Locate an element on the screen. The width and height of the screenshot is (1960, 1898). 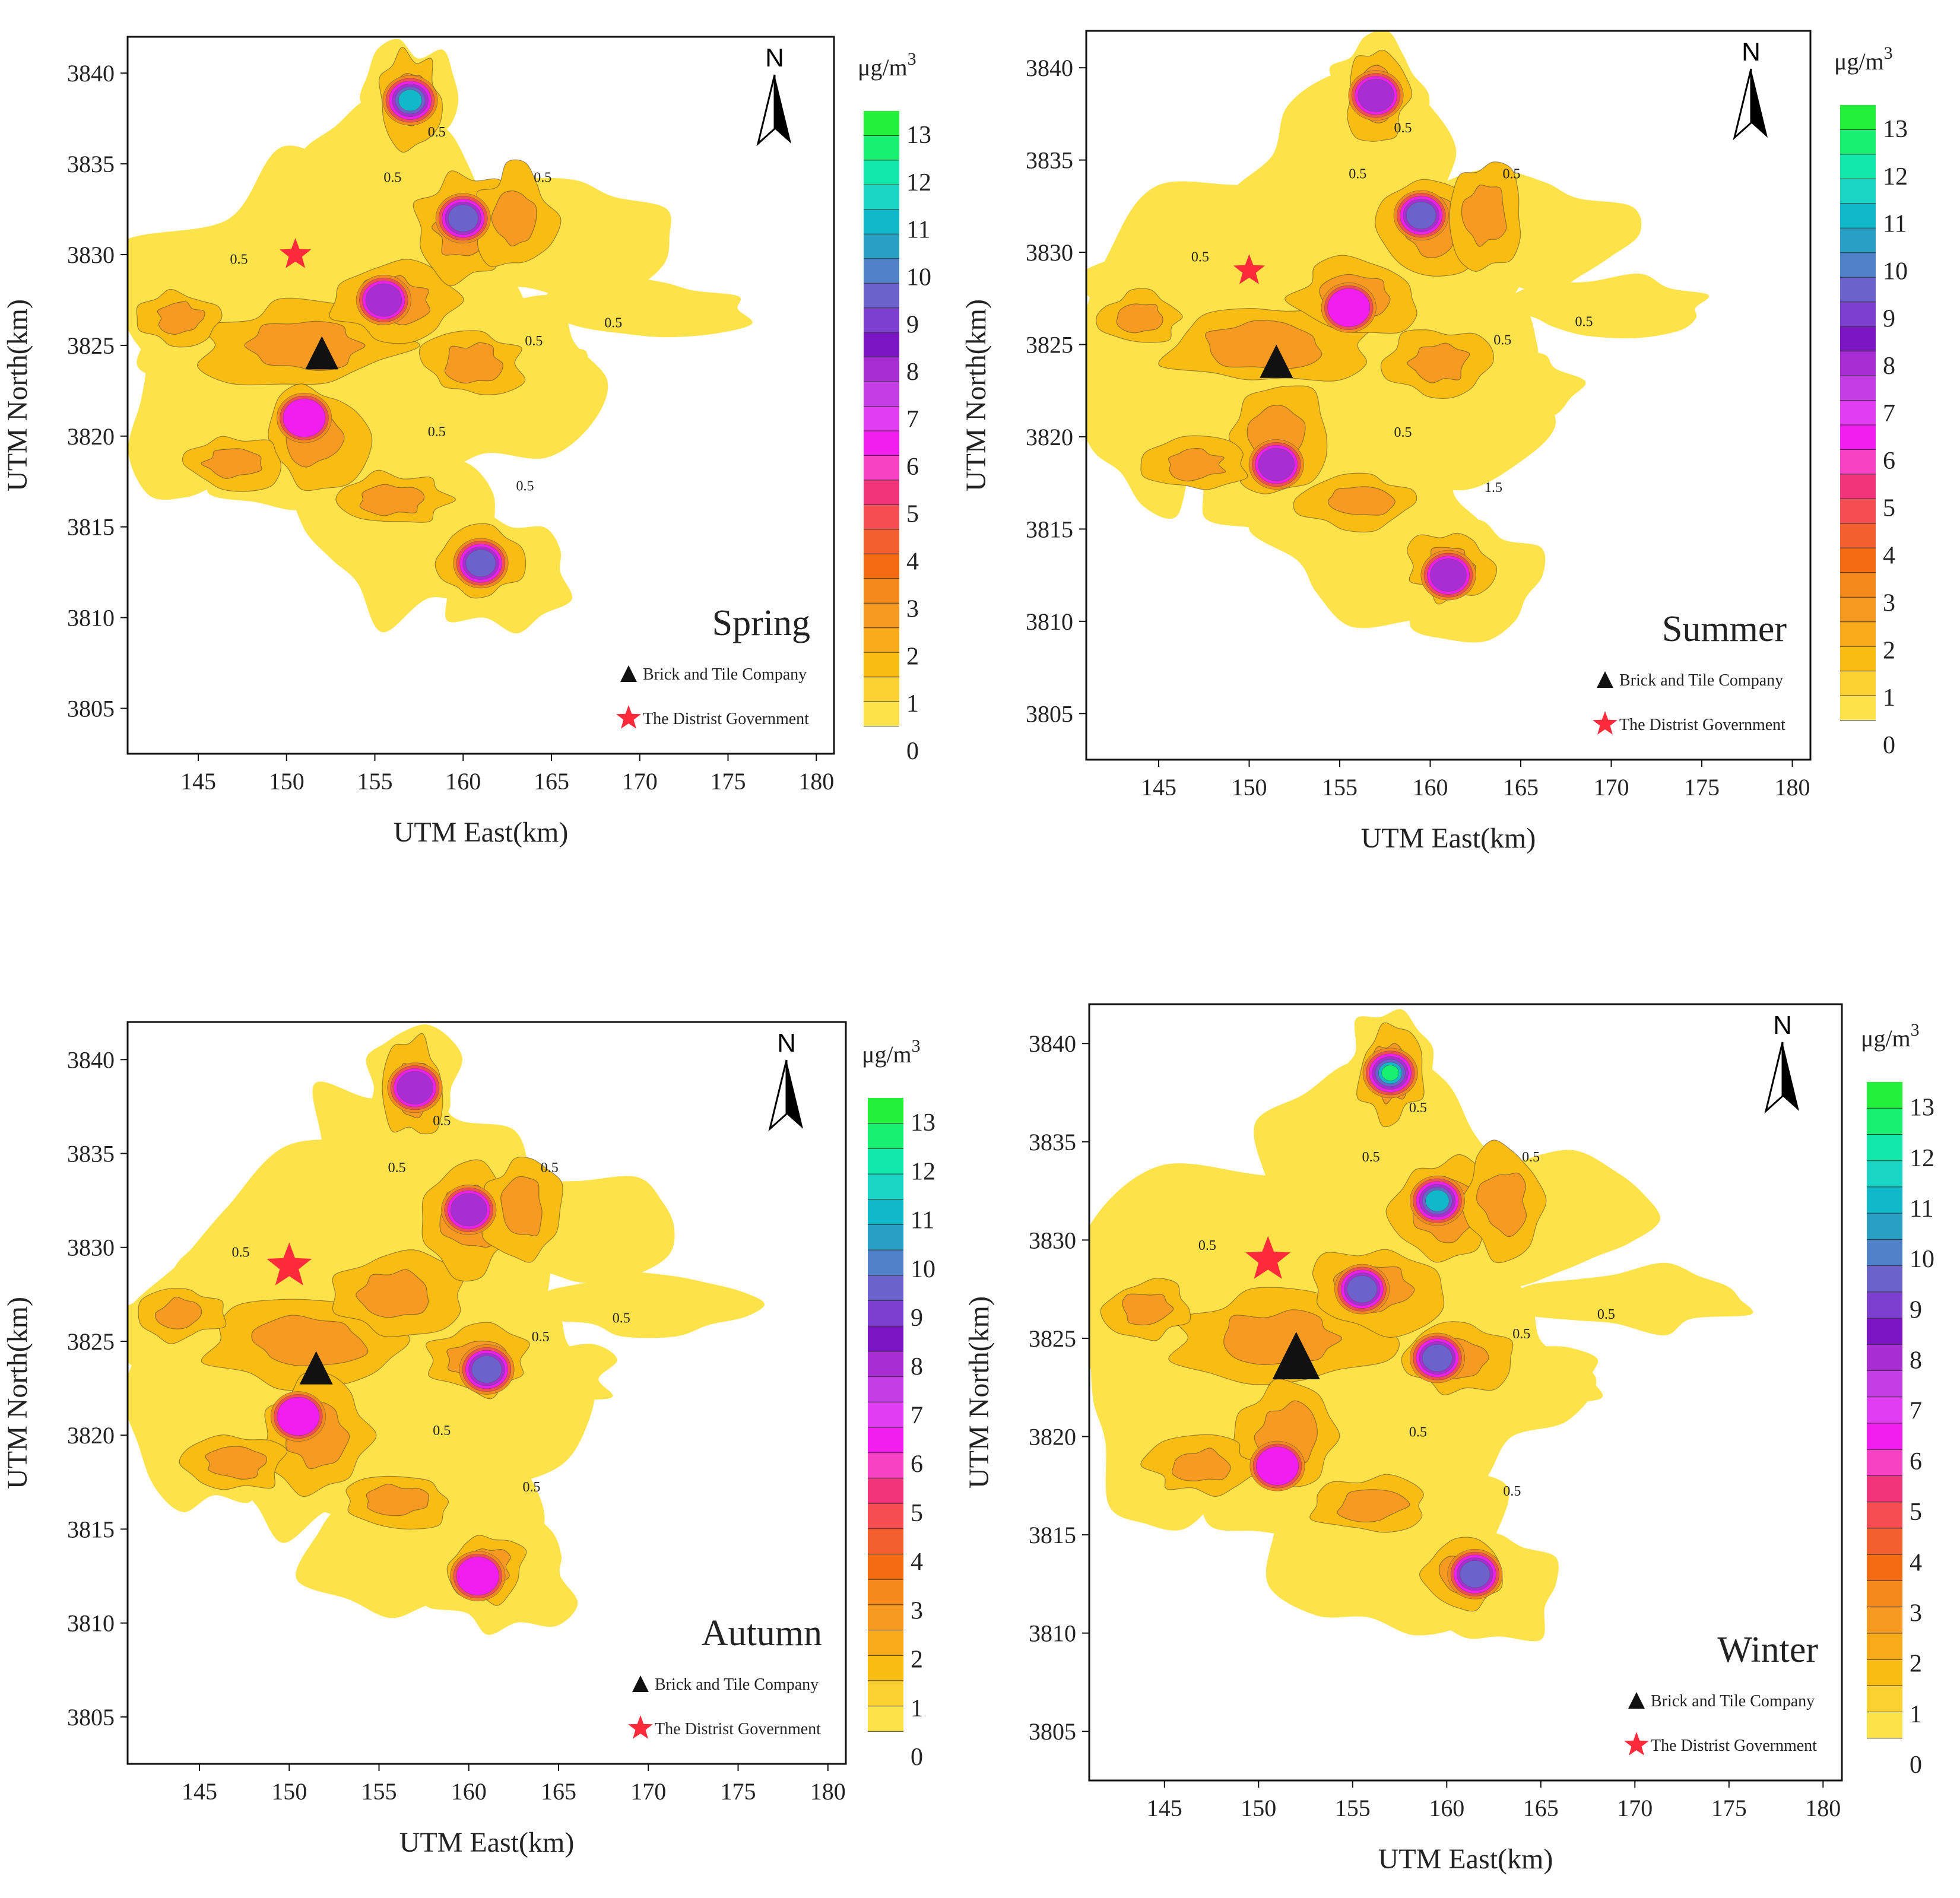
colorbar-tick-label: 8 is located at coordinates (1889, 367).